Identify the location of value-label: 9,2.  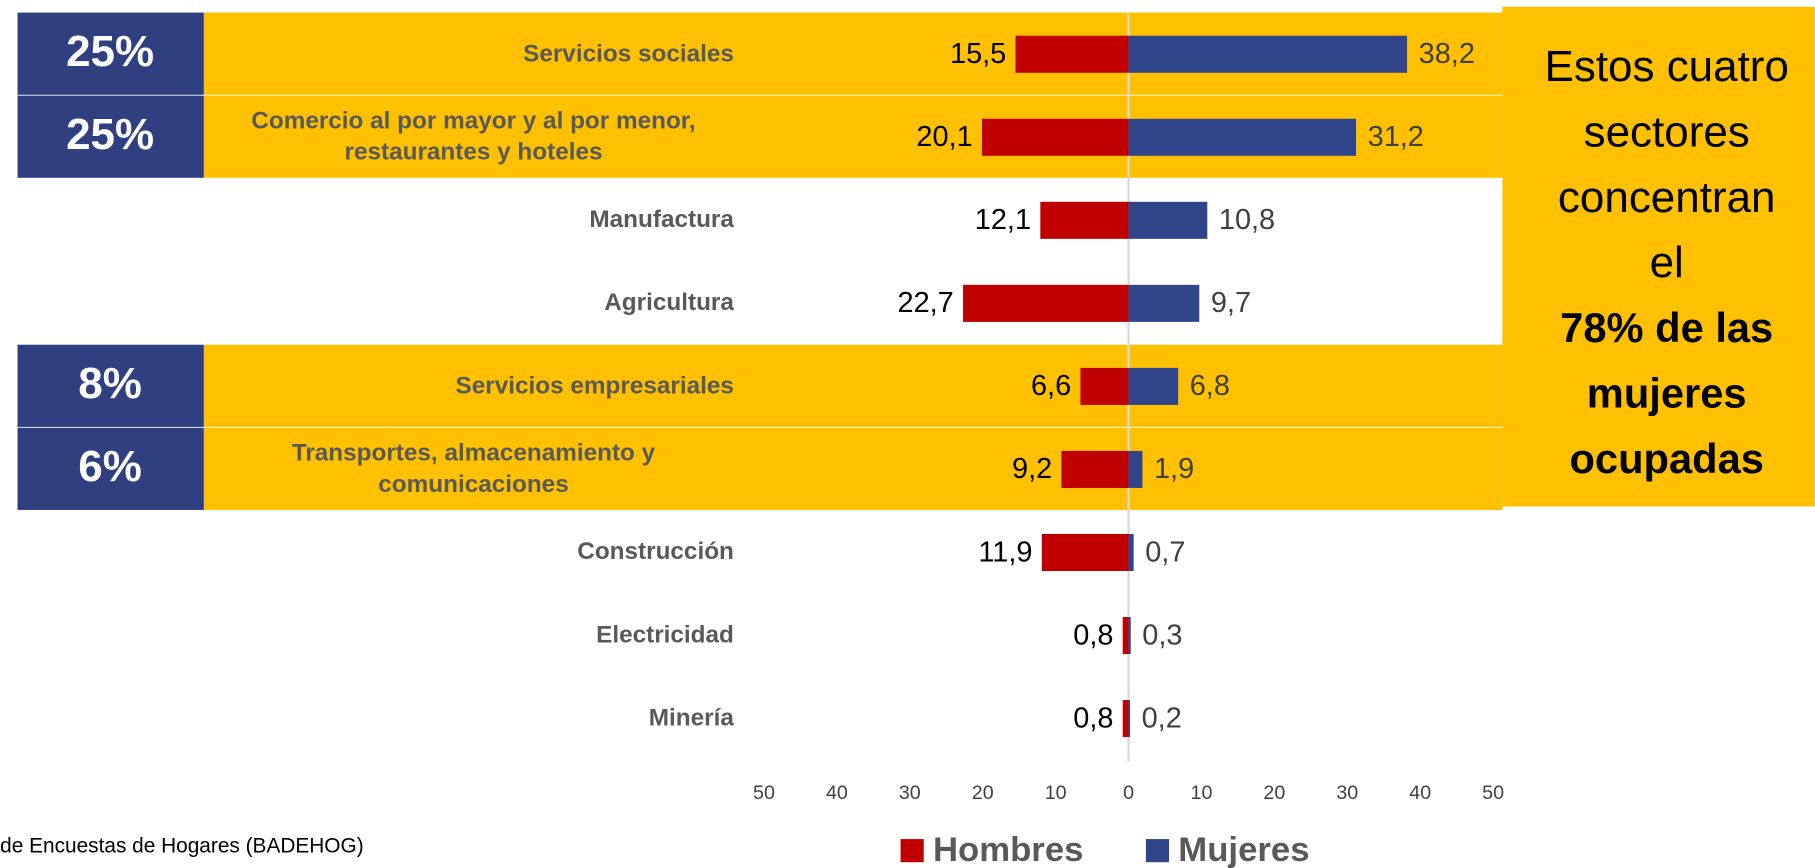
(1032, 469).